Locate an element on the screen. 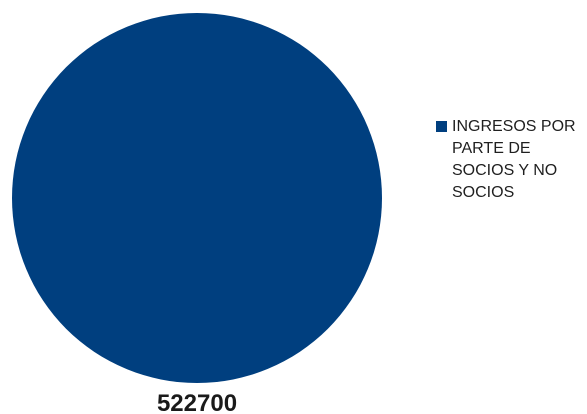 The height and width of the screenshot is (414, 587). legend: INGRESOS POR PARTE DE SOCIOS Y NO SOCIOS is located at coordinates (511, 160).